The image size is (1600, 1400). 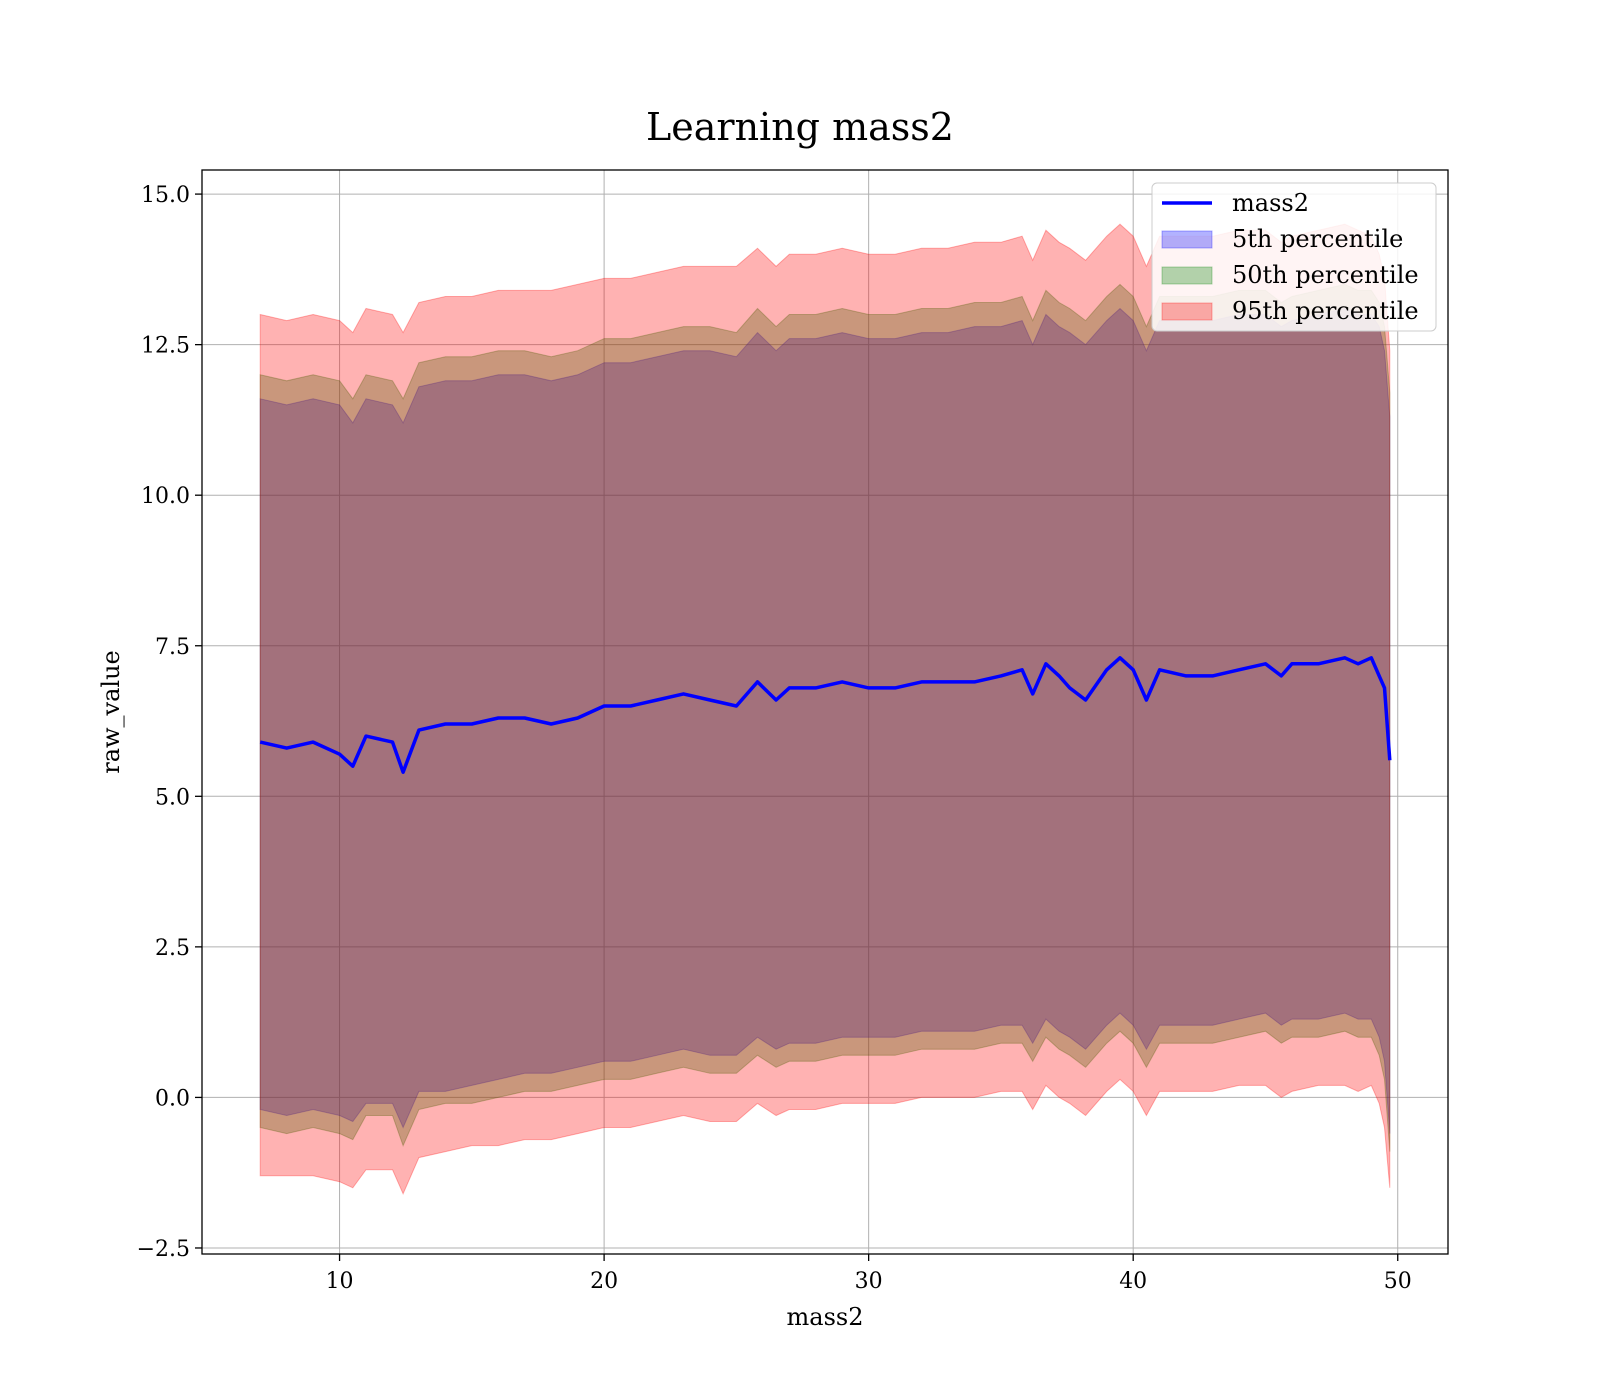 What do you see at coordinates (165, 346) in the screenshot?
I see `y-tick-label: 12.5` at bounding box center [165, 346].